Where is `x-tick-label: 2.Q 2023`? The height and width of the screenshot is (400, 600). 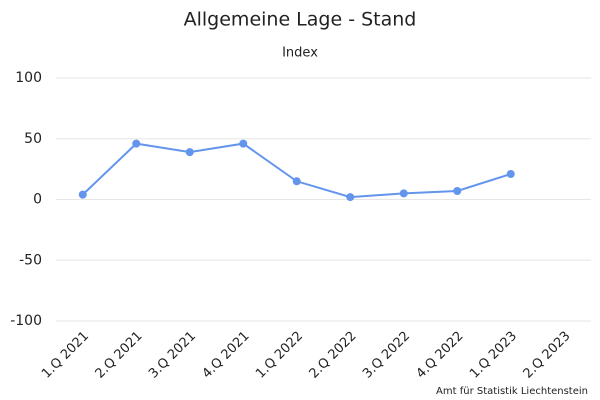 x-tick-label: 2.Q 2023 is located at coordinates (547, 355).